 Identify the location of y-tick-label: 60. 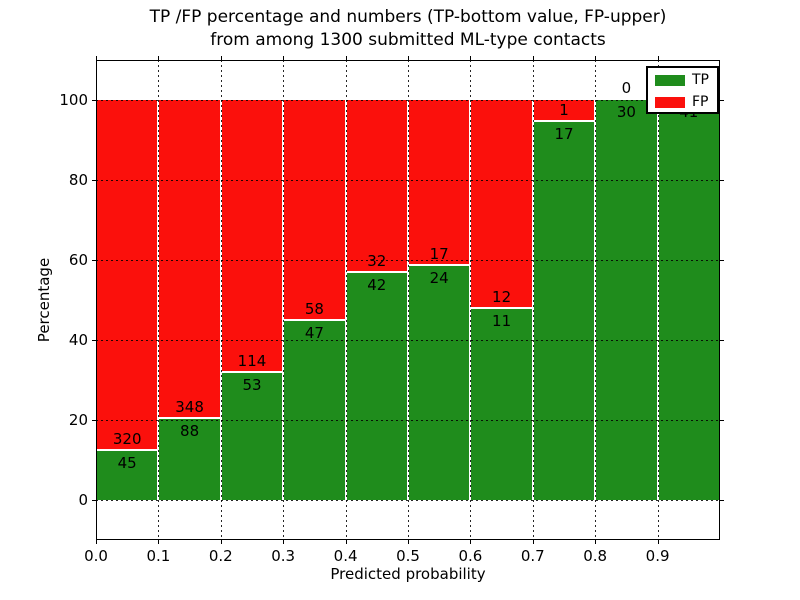
(78, 260).